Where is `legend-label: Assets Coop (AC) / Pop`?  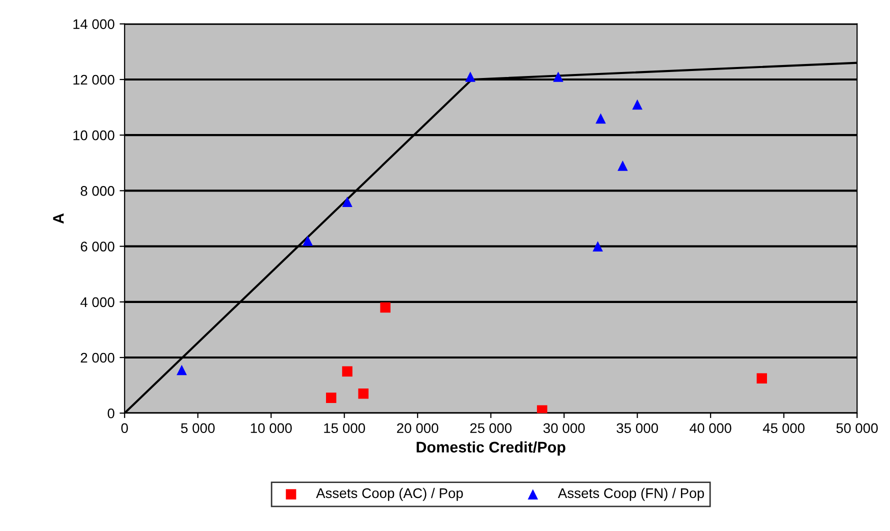
legend-label: Assets Coop (AC) / Pop is located at coordinates (389, 494).